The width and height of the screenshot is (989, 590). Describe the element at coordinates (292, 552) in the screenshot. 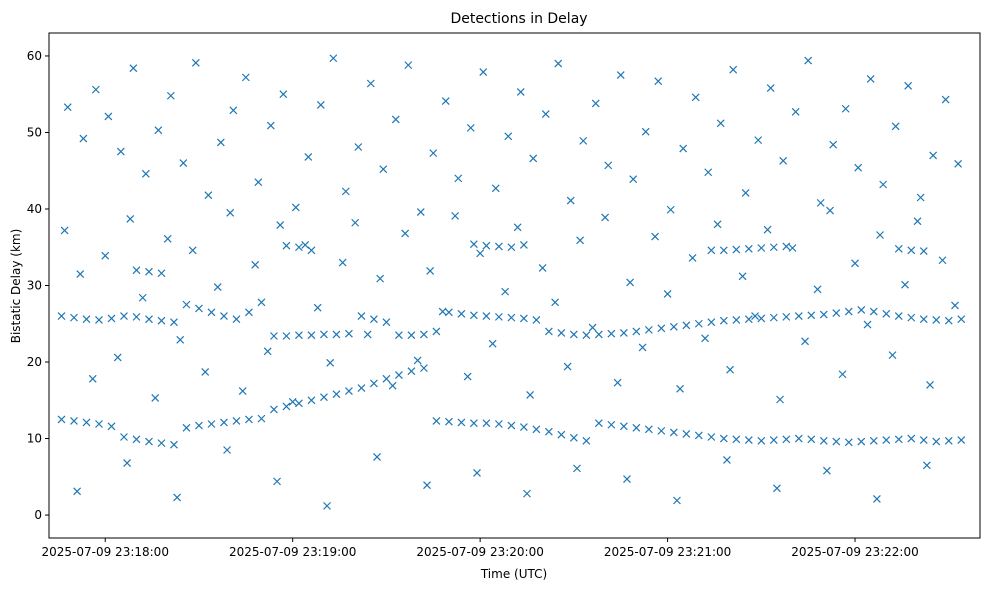

I see `x-tick-label-1: 2025-07-09 23:19:00` at that location.